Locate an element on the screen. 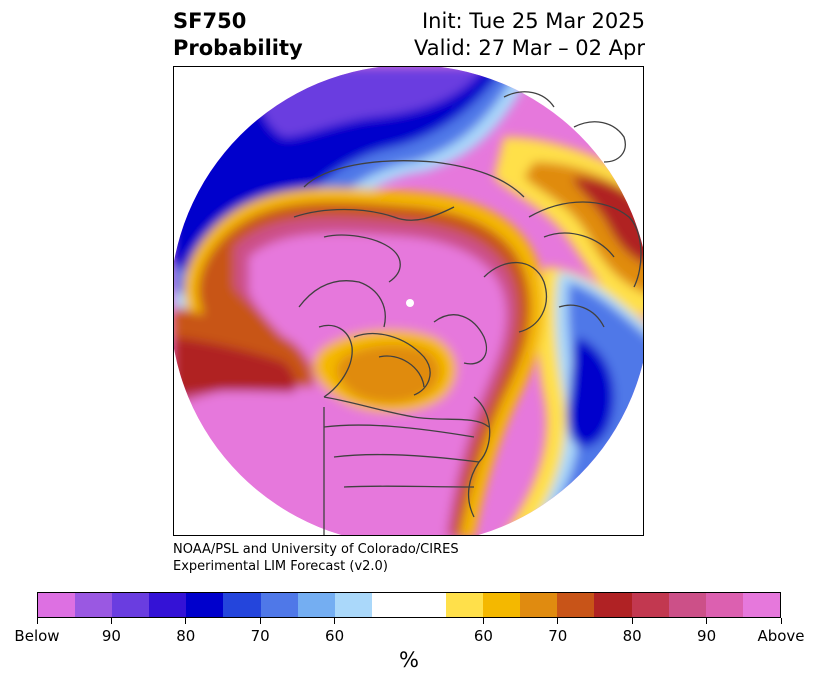  colorbar-unit-label: % is located at coordinates (409, 660).